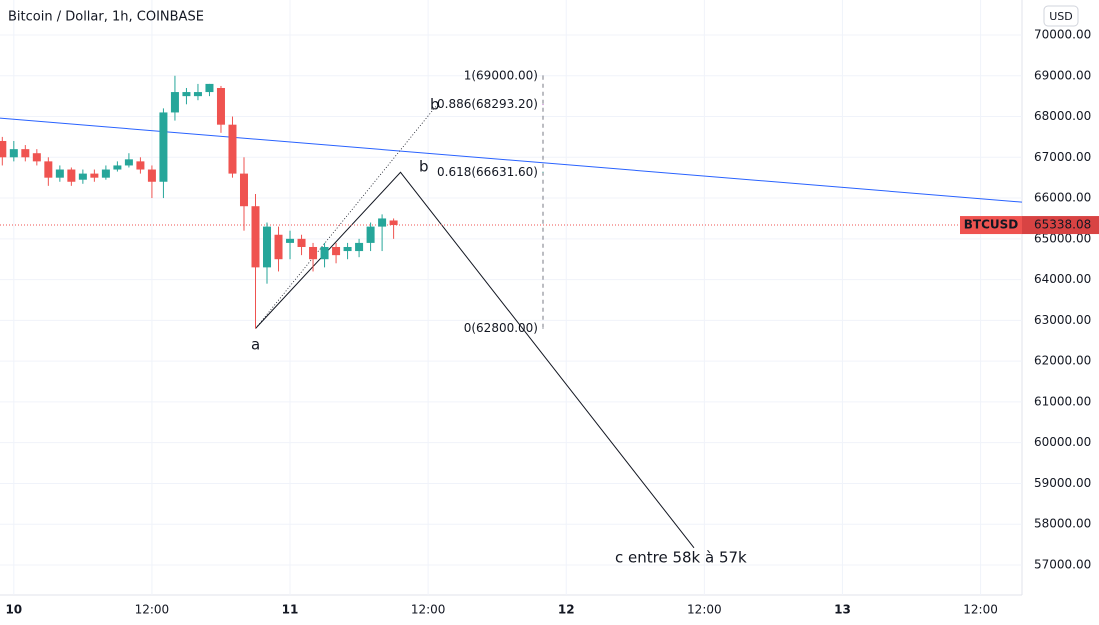 This screenshot has height=625, width=1099. Describe the element at coordinates (1062, 483) in the screenshot. I see `y-tick-label: 59000.00` at that location.